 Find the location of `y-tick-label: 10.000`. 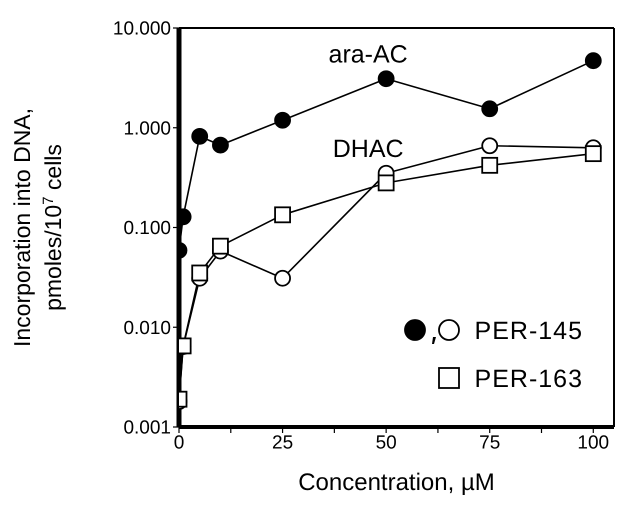

y-tick-label: 10.000 is located at coordinates (141, 29).